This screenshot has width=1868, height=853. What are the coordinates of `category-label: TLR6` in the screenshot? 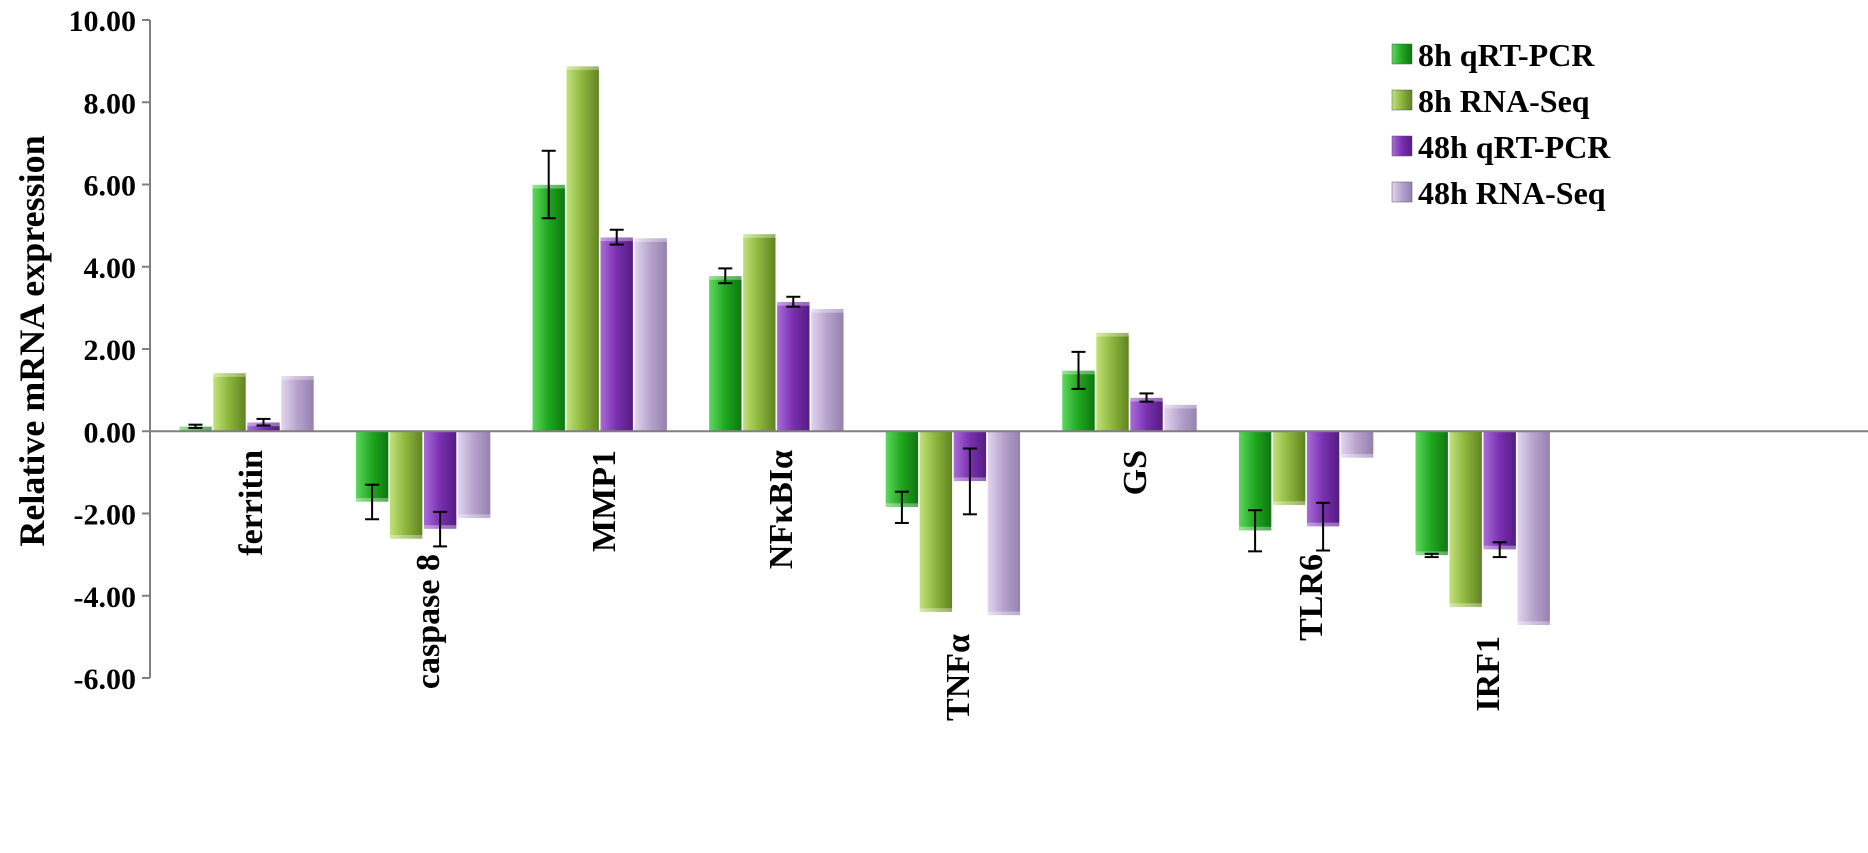 It's located at (1311, 597).